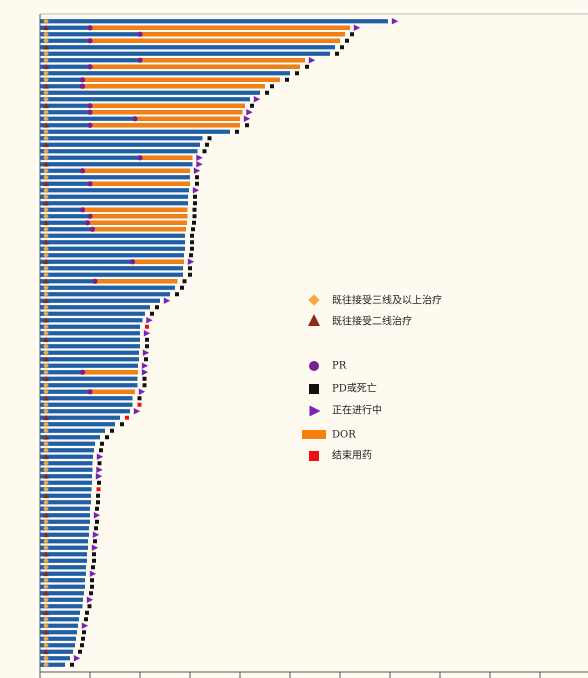 The image size is (588, 678). What do you see at coordinates (339, 366) in the screenshot?
I see `legend-label: PR` at bounding box center [339, 366].